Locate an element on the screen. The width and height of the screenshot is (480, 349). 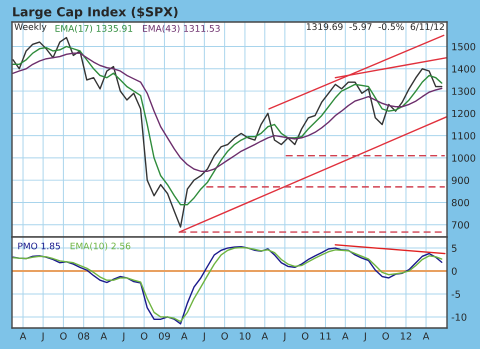
y-tick-label: 1300 is located at coordinates (464, 91).